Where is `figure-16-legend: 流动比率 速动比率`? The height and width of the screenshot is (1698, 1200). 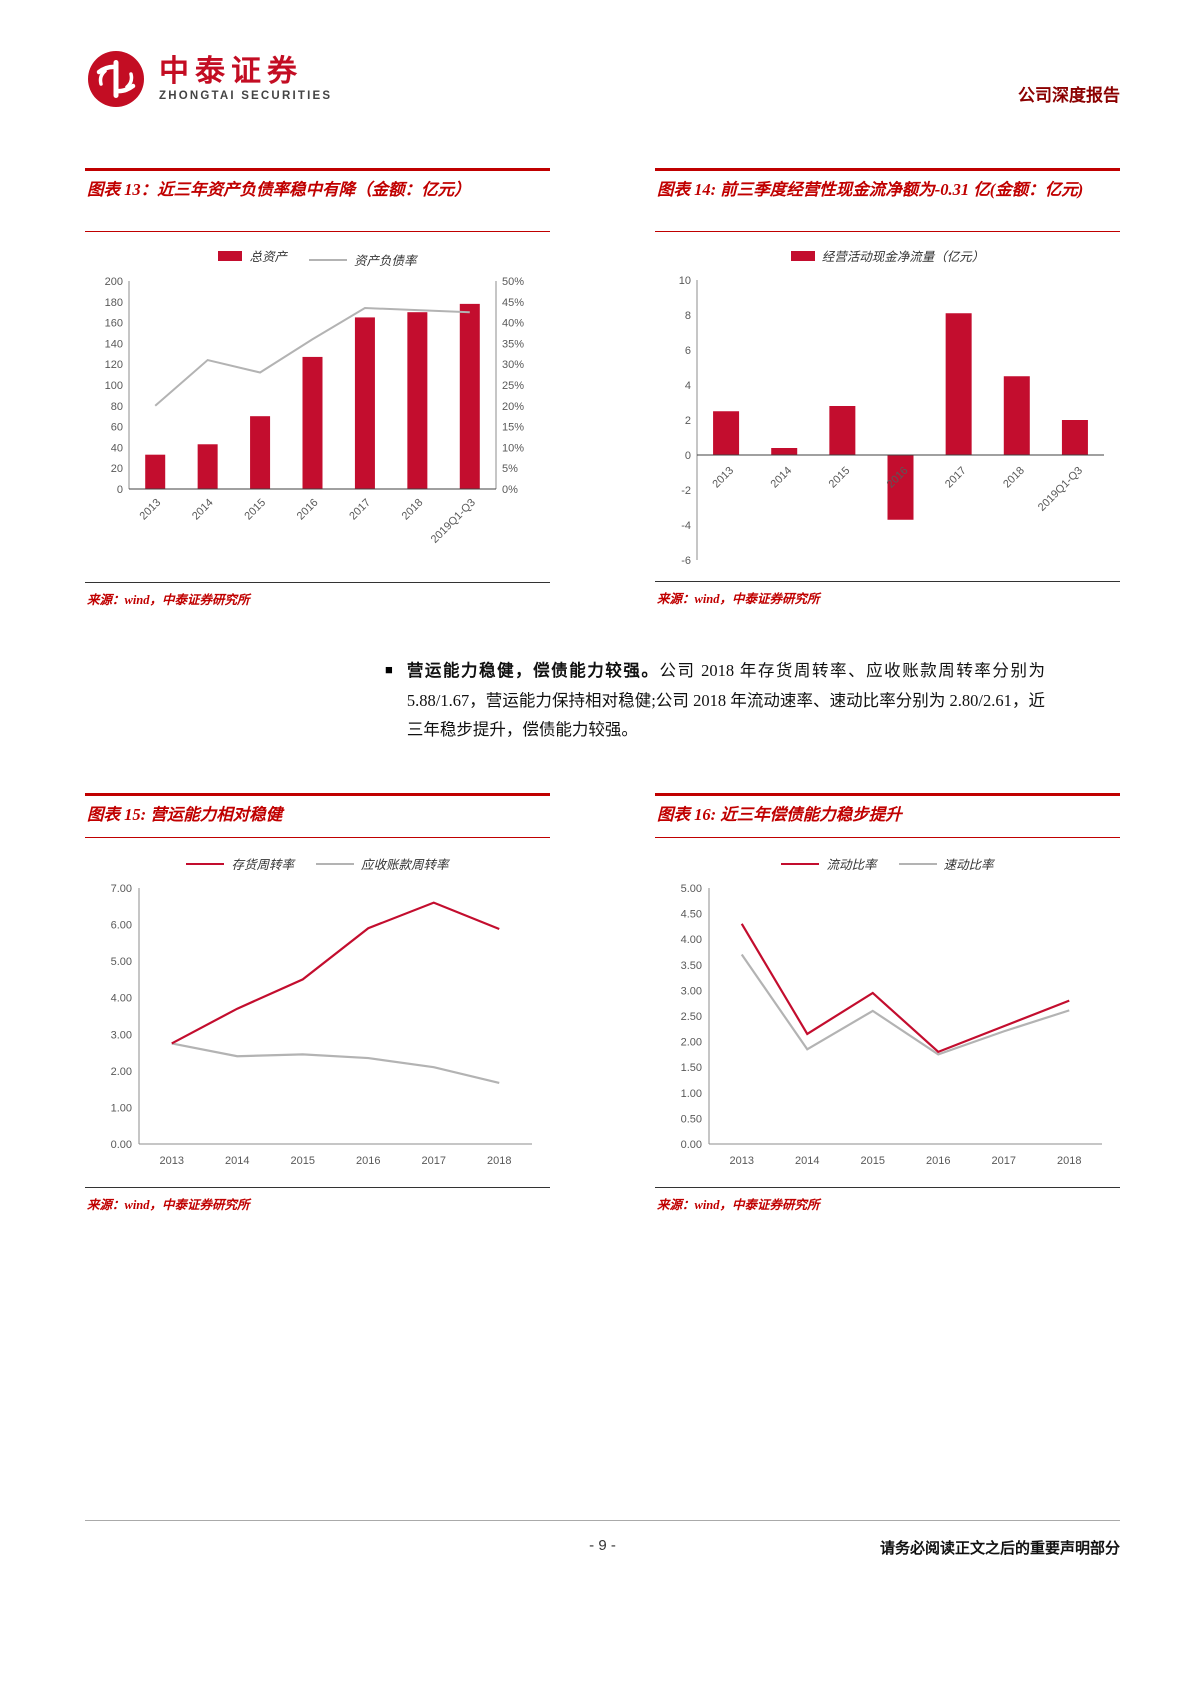
figure-16-legend: 流动比率 速动比率 is located at coordinates (887, 862).